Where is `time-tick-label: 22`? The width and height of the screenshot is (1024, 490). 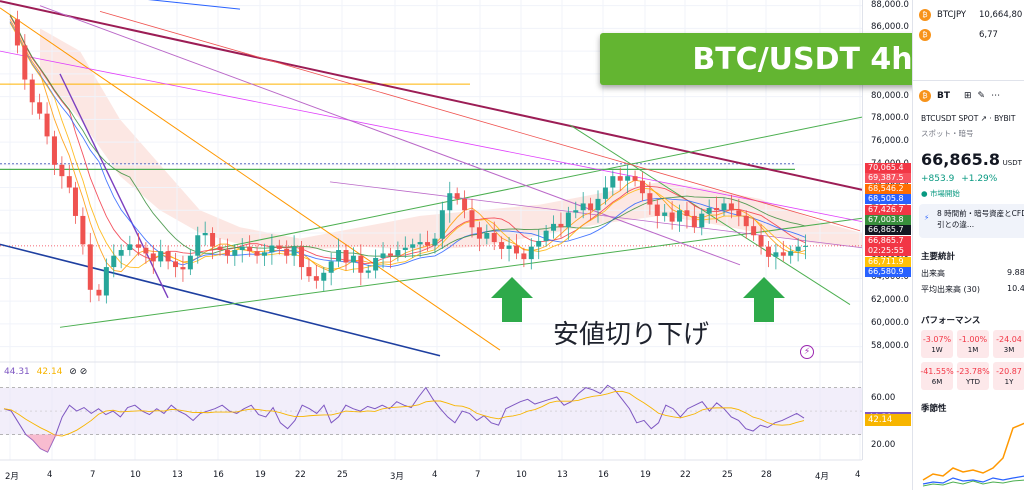 time-tick-label: 22 is located at coordinates (685, 475).